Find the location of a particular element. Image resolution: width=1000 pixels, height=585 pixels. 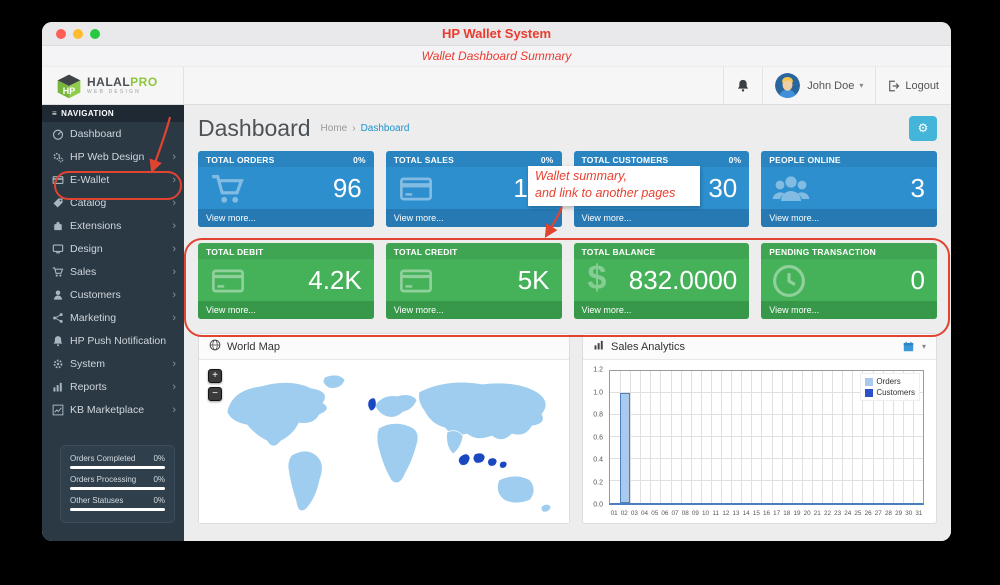

tile-value: 30 is located at coordinates (723, 187).